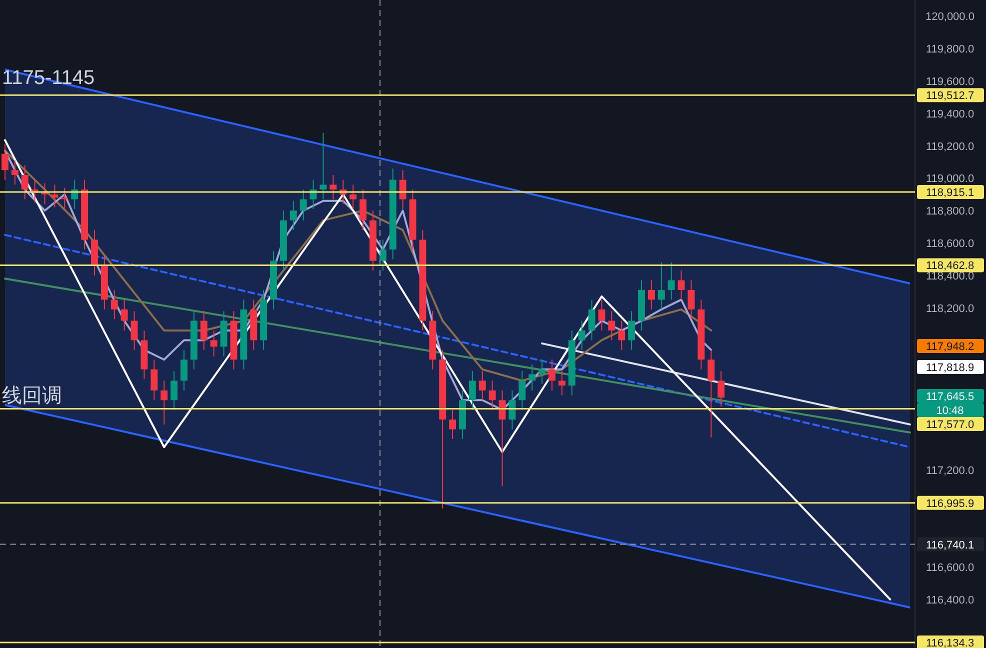 The image size is (986, 648). What do you see at coordinates (950, 179) in the screenshot?
I see `y-tick-label: 119,000.0` at bounding box center [950, 179].